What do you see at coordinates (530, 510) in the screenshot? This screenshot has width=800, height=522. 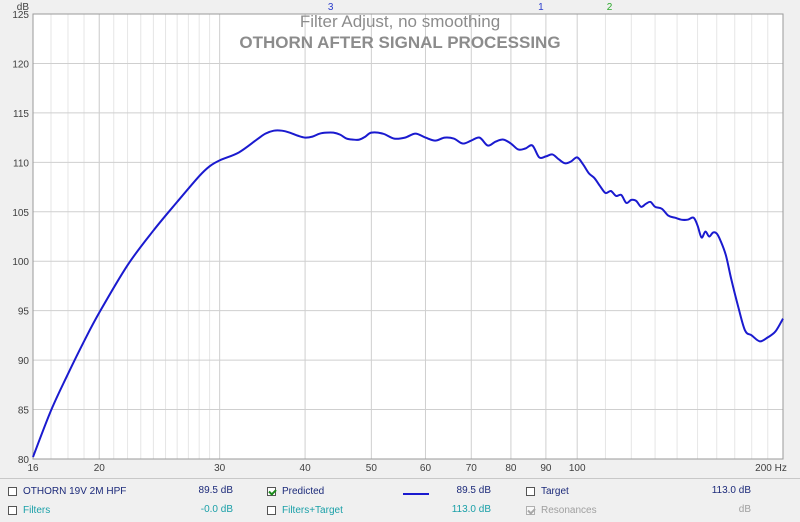 I see `resonances-checkbox` at bounding box center [530, 510].